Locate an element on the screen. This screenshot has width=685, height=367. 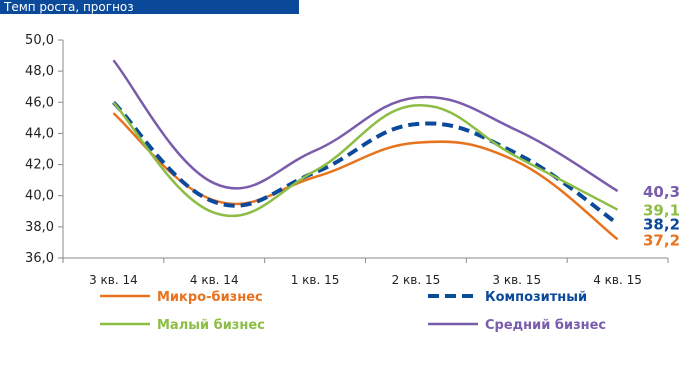
legend-label-small: Малый бизнес is located at coordinates (211, 325).